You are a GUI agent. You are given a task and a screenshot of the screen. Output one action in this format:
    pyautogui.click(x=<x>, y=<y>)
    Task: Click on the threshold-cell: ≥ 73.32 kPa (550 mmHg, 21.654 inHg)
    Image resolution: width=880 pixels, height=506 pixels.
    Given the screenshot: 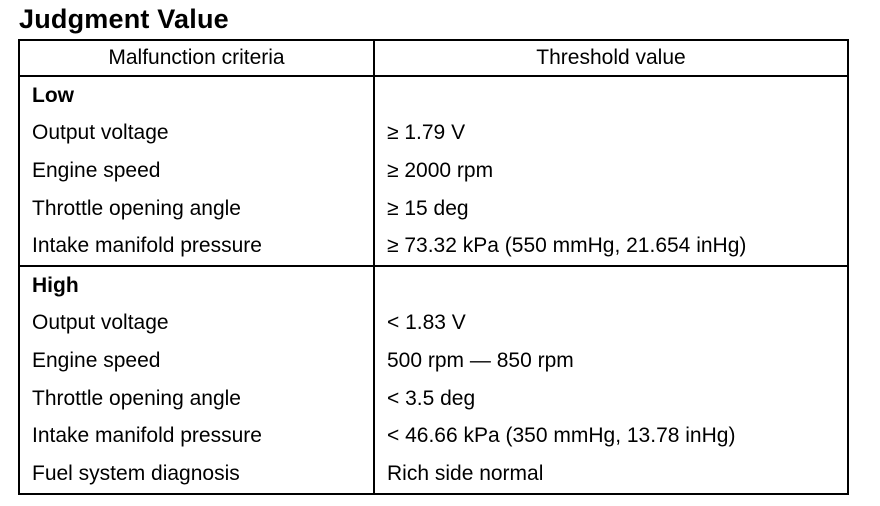 What is the action you would take?
    pyautogui.click(x=611, y=246)
    